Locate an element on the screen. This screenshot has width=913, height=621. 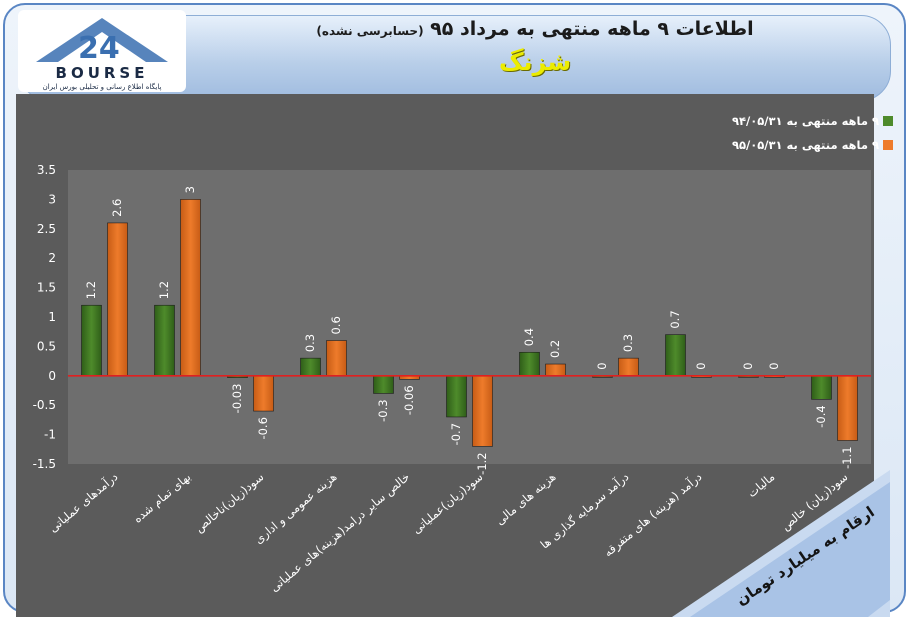
y-tick-label: 3 is located at coordinates (52, 199).